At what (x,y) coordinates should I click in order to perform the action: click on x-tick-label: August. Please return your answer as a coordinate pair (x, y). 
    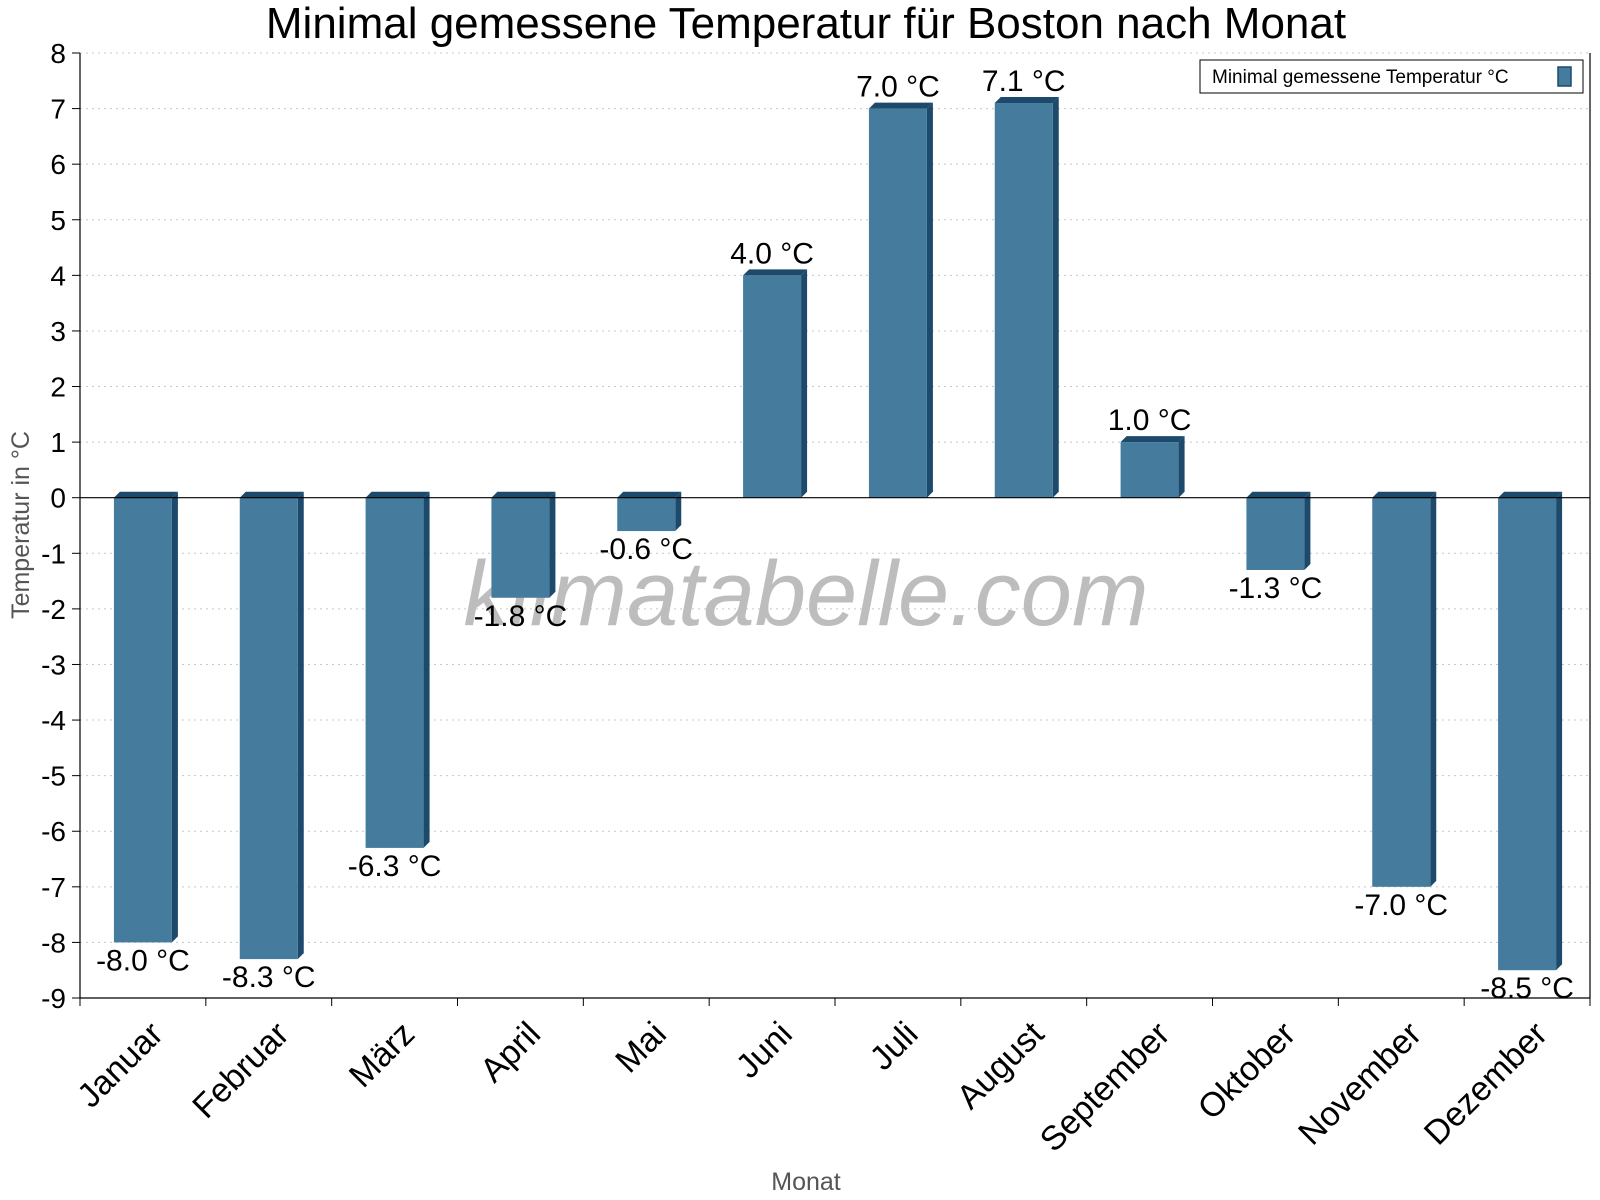
    Looking at the image, I should click on (1001, 1065).